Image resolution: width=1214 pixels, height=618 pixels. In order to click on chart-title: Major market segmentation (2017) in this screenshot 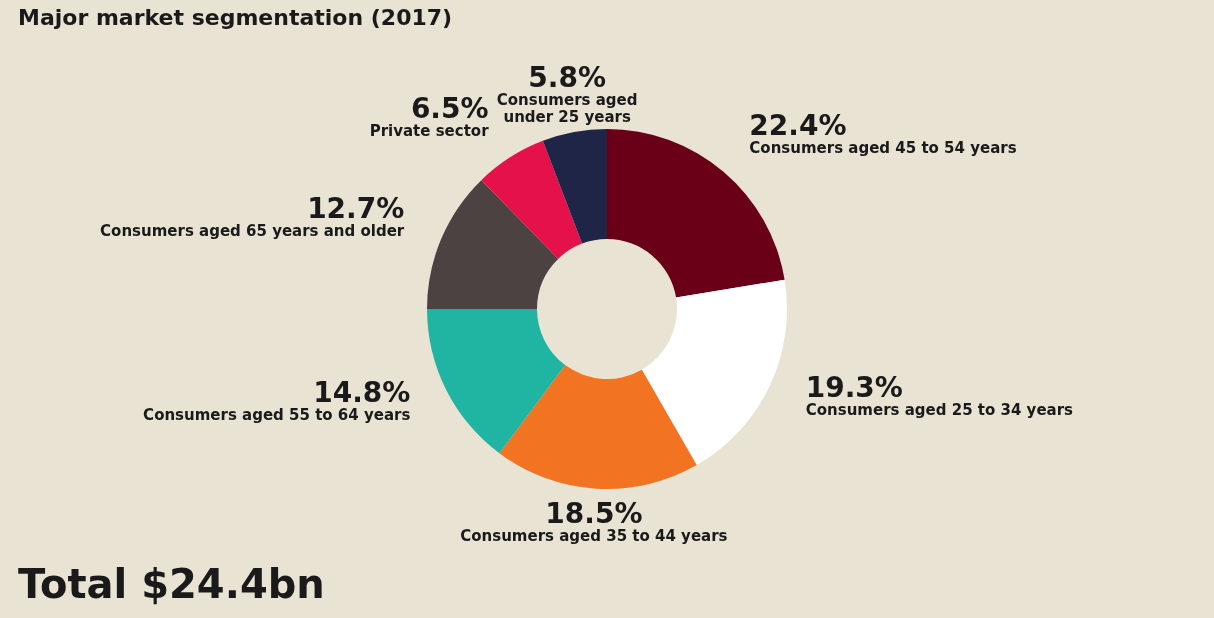, I will do `click(235, 17)`.